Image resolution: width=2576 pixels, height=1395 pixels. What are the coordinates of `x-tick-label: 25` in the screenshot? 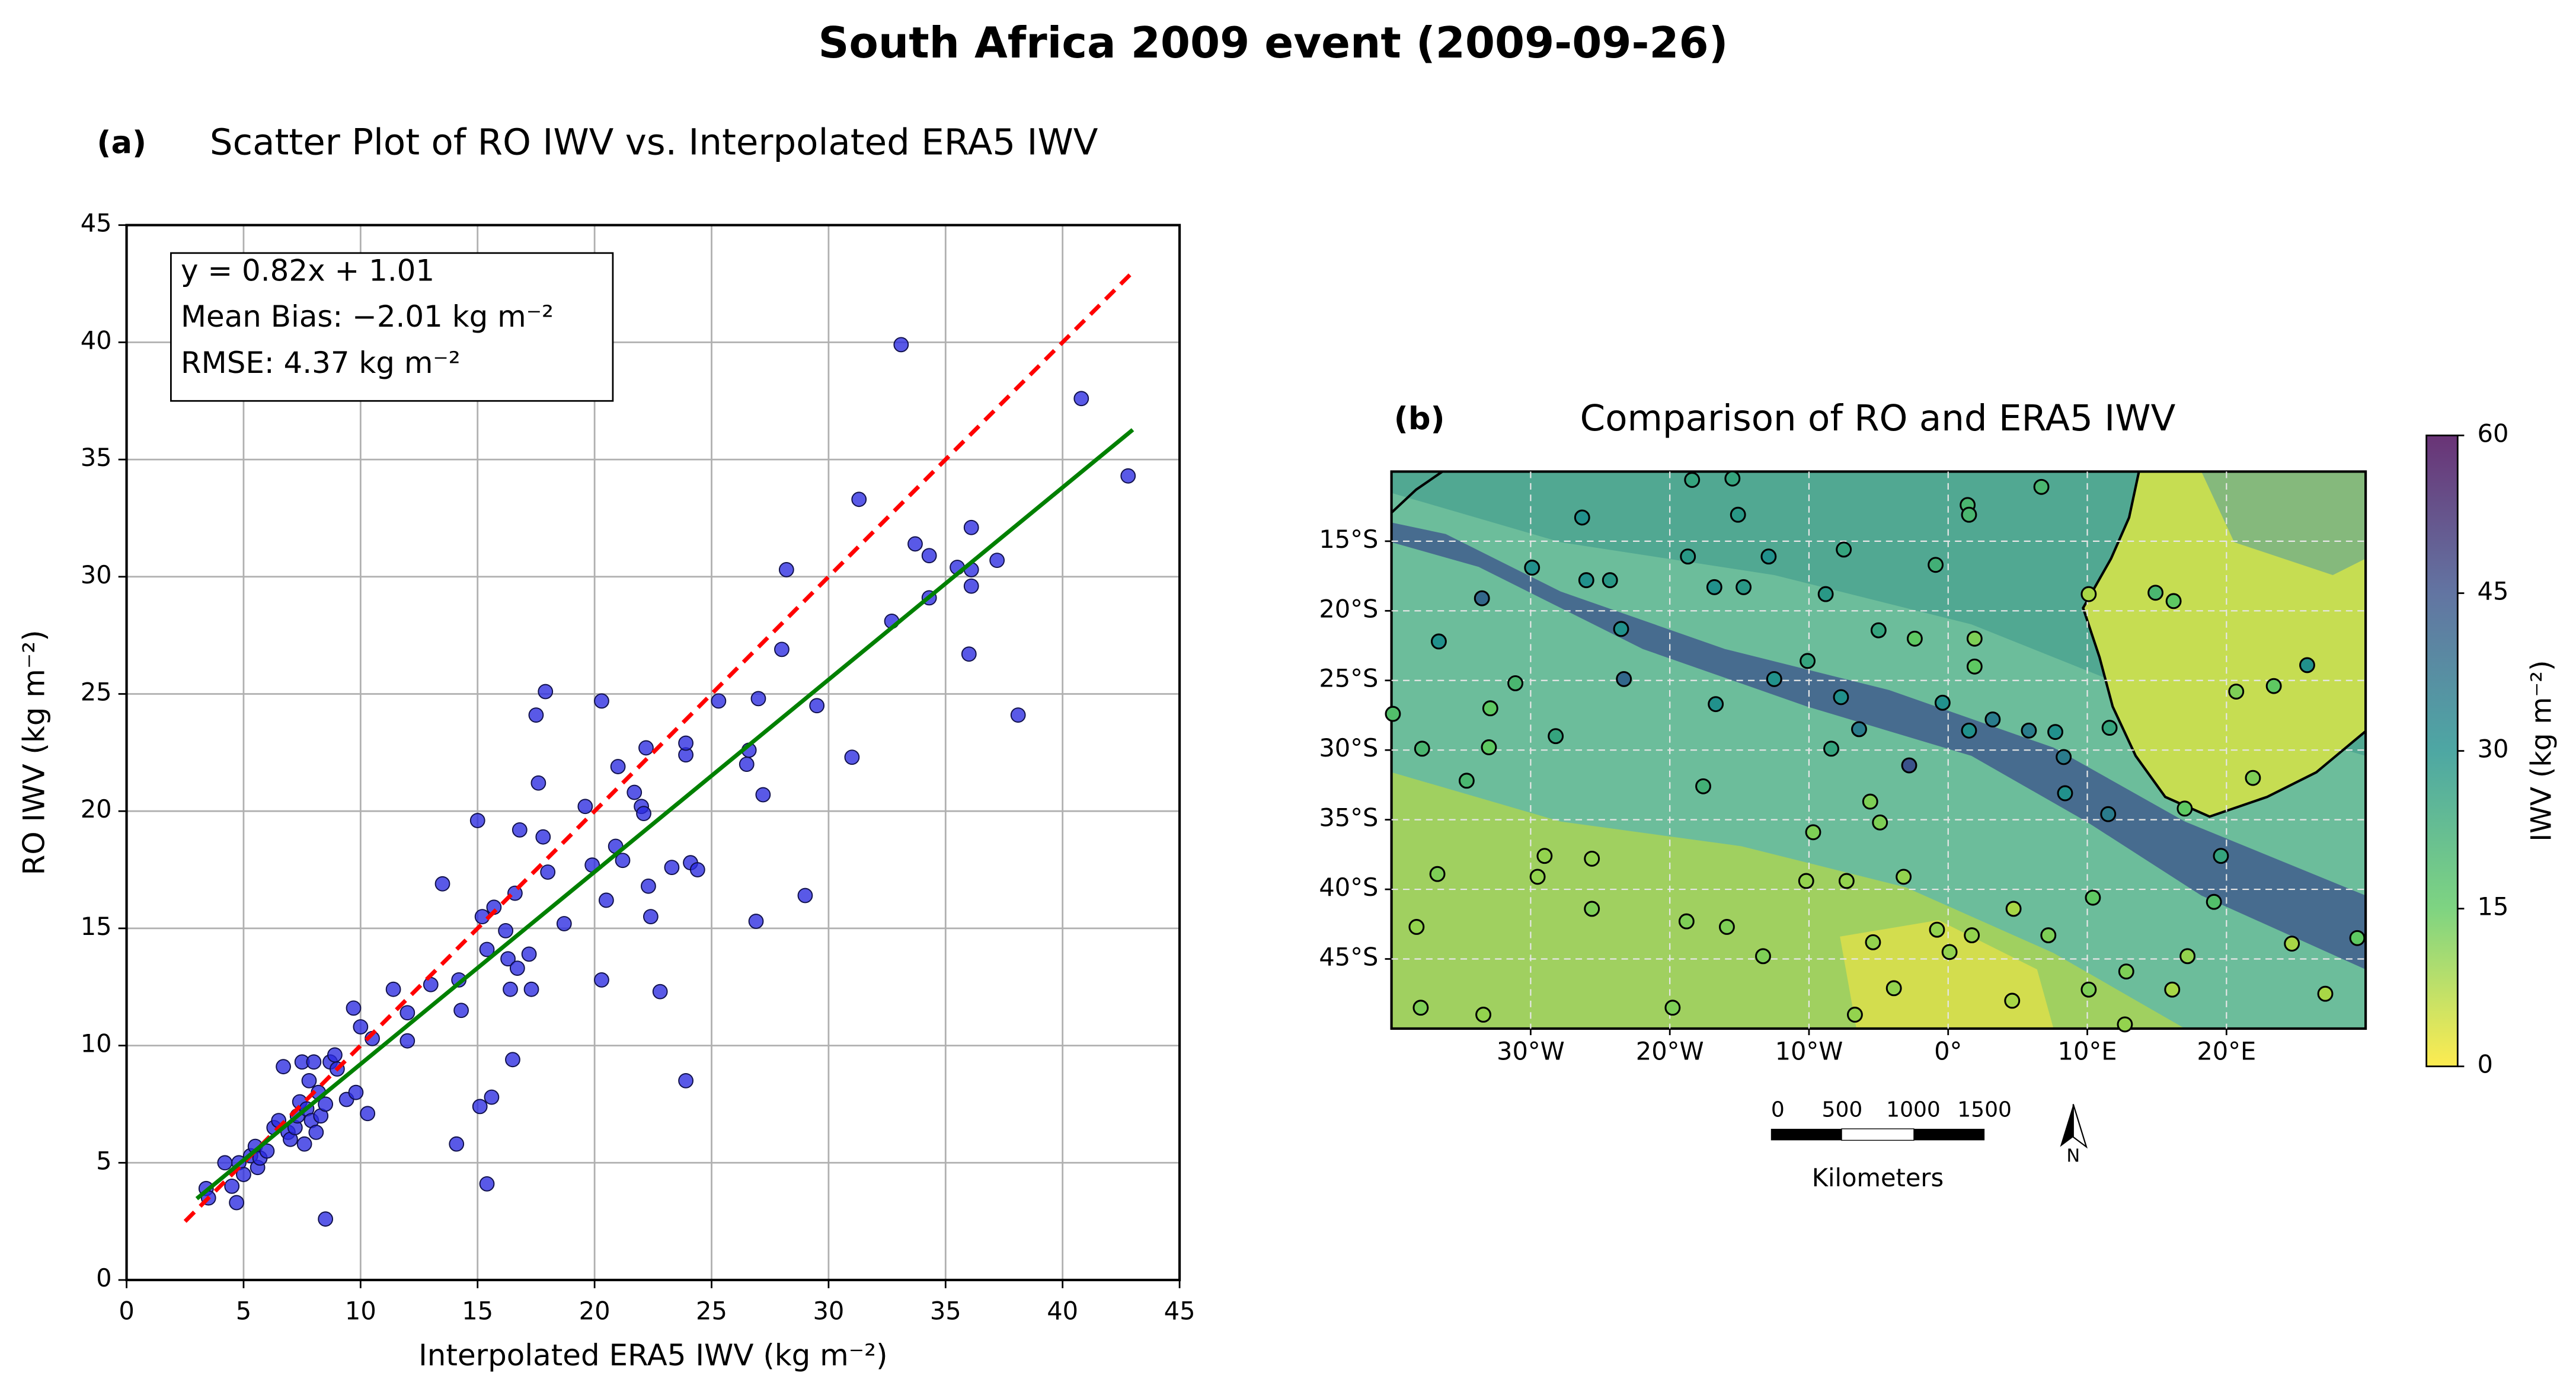 It's located at (711, 1310).